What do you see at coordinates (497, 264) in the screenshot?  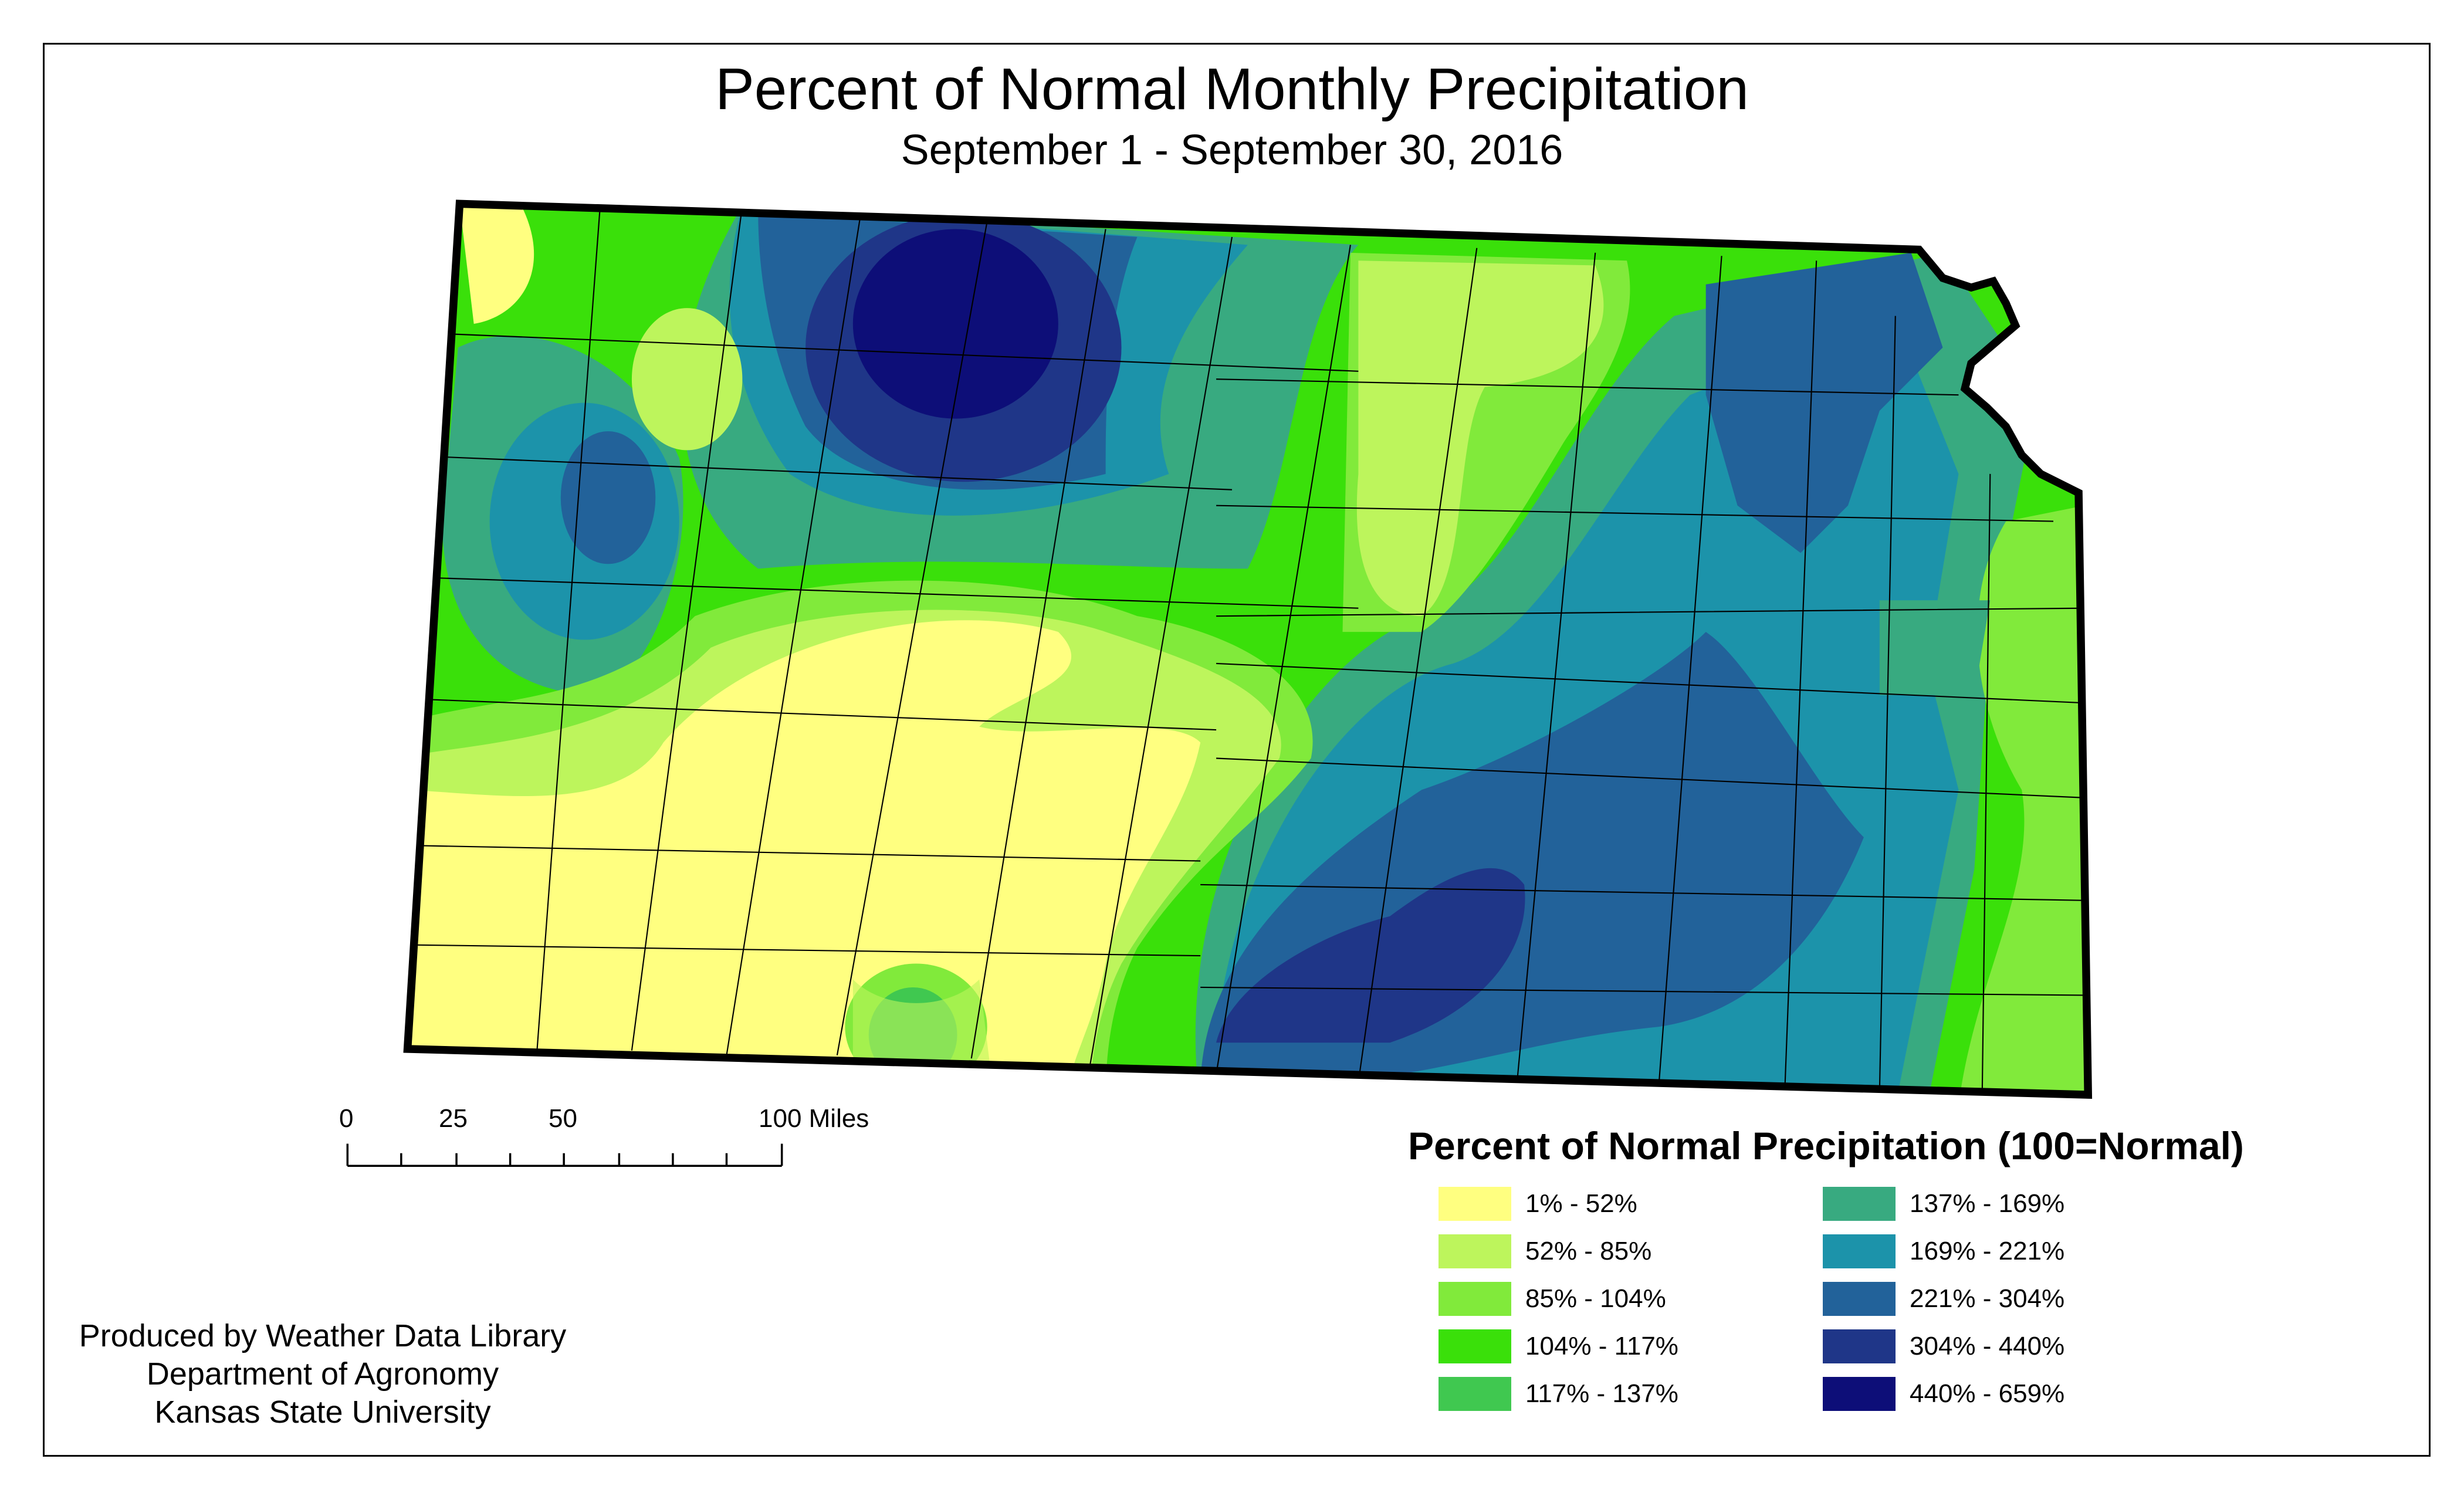 I see `contour-1-52-nw` at bounding box center [497, 264].